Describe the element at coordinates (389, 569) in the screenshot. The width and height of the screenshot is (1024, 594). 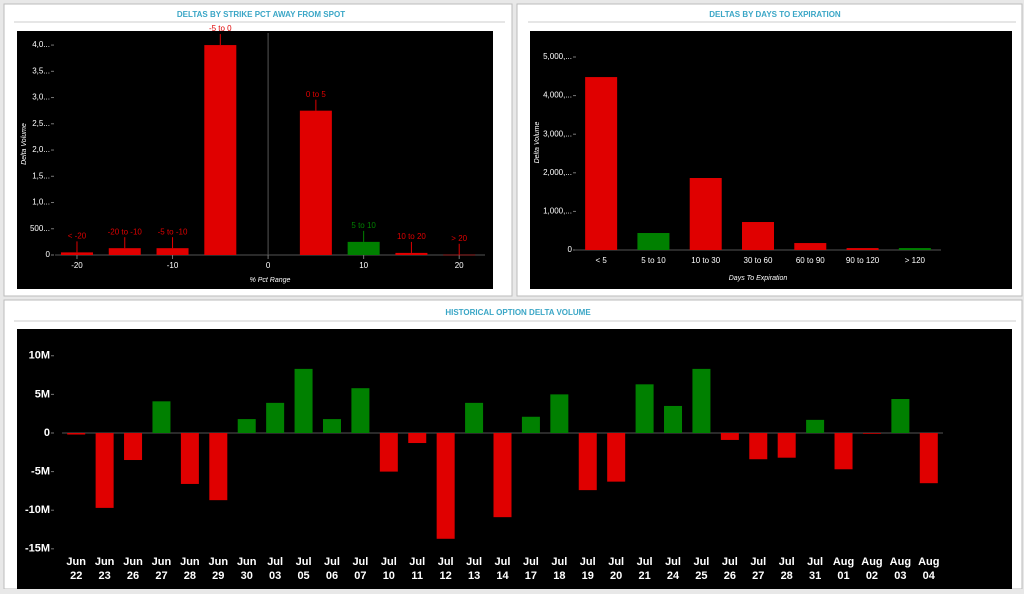
I see `x-tick-label: Jul 10` at that location.